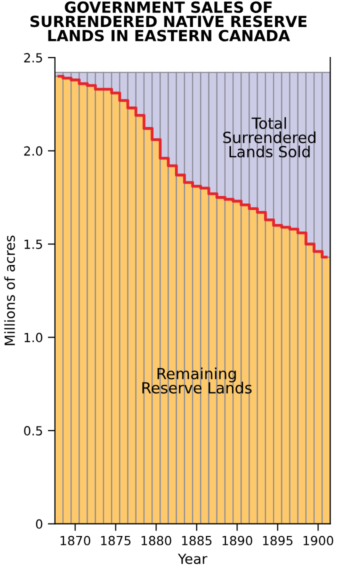 The image size is (337, 570). Describe the element at coordinates (33, 151) in the screenshot. I see `y-tick-label: 2.0` at that location.